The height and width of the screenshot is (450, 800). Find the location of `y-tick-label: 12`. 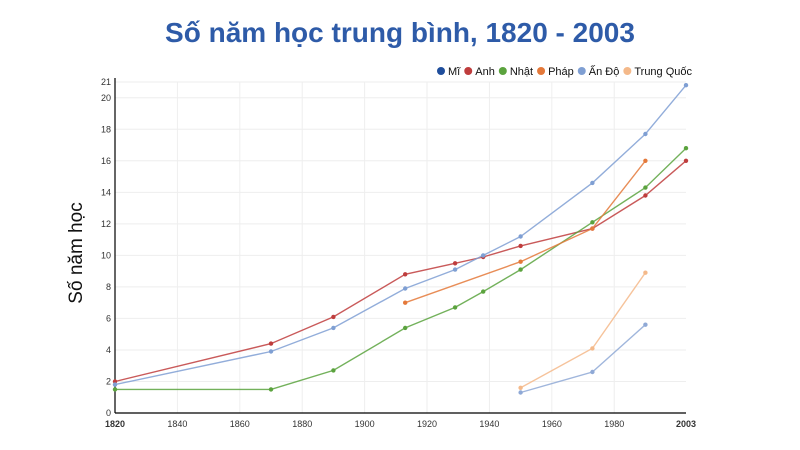

y-tick-label: 12 is located at coordinates (106, 224).